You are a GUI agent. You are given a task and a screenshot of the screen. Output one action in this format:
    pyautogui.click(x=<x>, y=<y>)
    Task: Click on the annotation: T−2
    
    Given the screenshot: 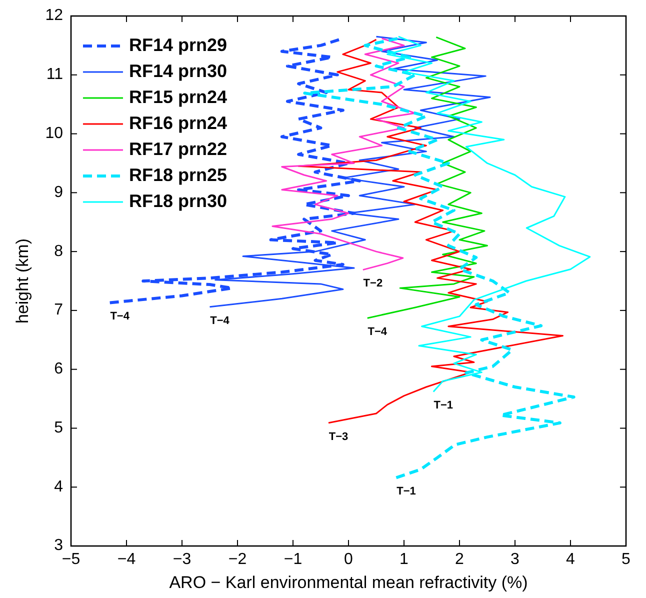 What is the action you would take?
    pyautogui.click(x=373, y=284)
    